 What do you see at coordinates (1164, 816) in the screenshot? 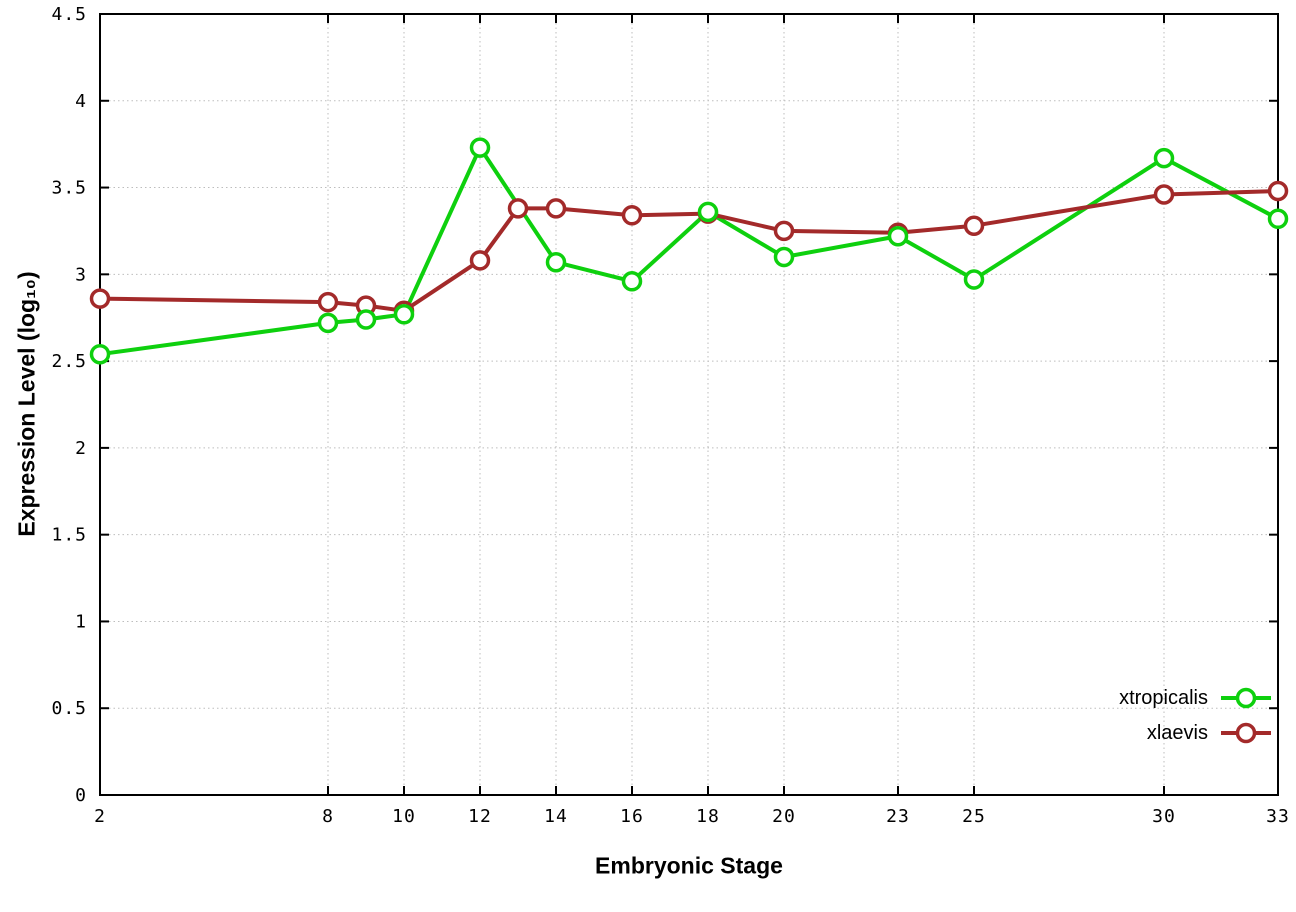
I see `x-tick-label: 30` at bounding box center [1164, 816].